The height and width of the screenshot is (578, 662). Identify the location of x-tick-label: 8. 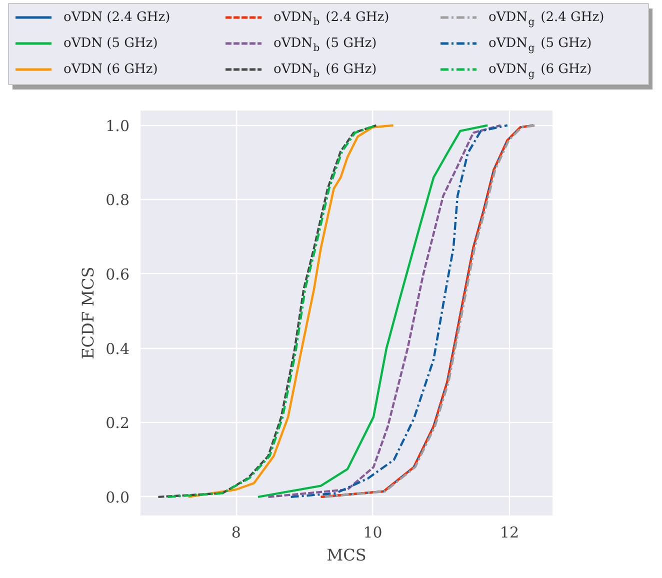
(236, 533).